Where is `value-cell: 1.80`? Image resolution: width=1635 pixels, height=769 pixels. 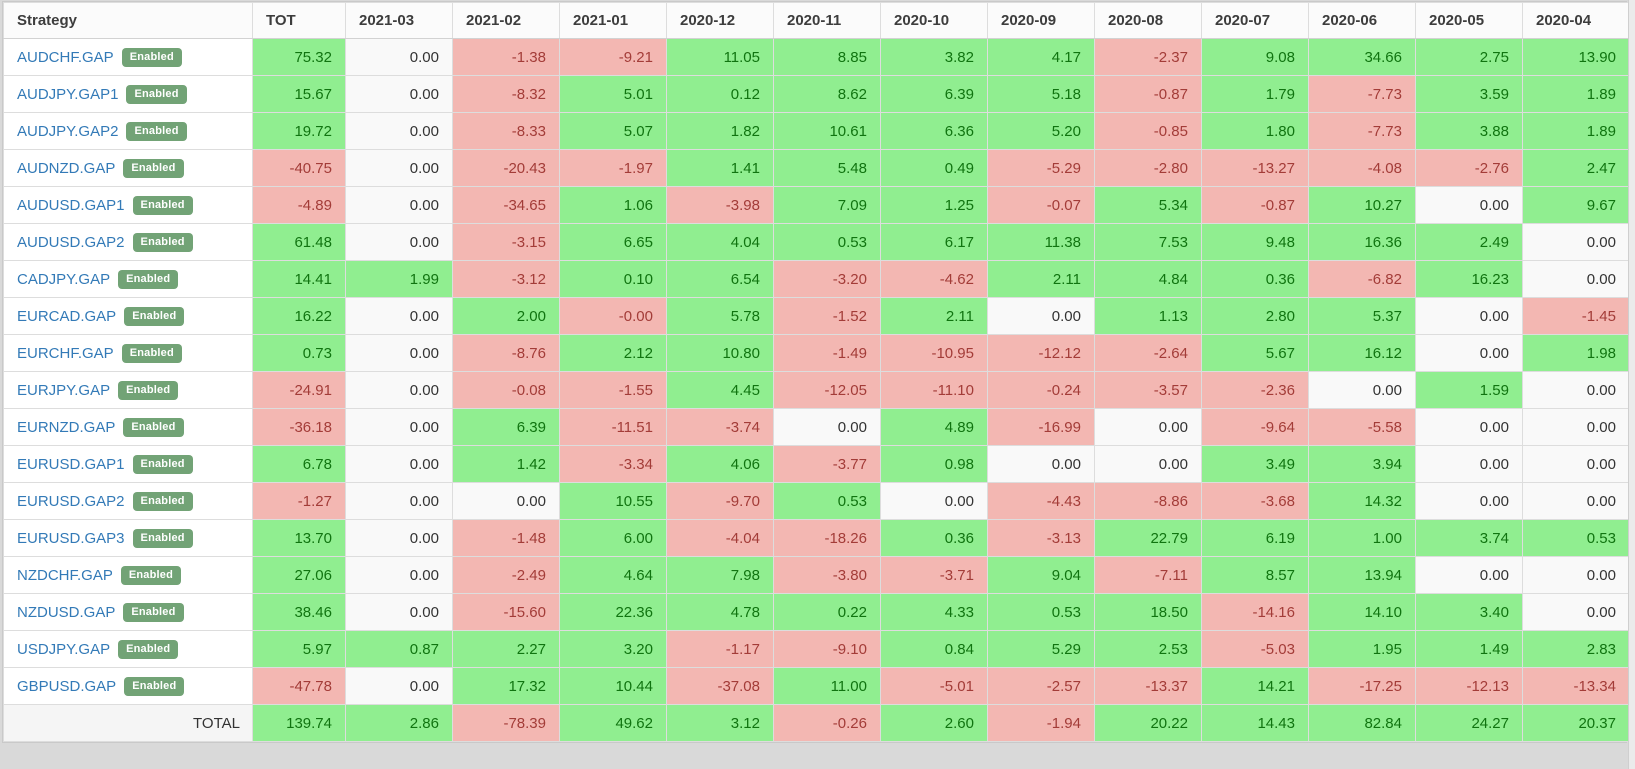
value-cell: 1.80 is located at coordinates (1255, 131).